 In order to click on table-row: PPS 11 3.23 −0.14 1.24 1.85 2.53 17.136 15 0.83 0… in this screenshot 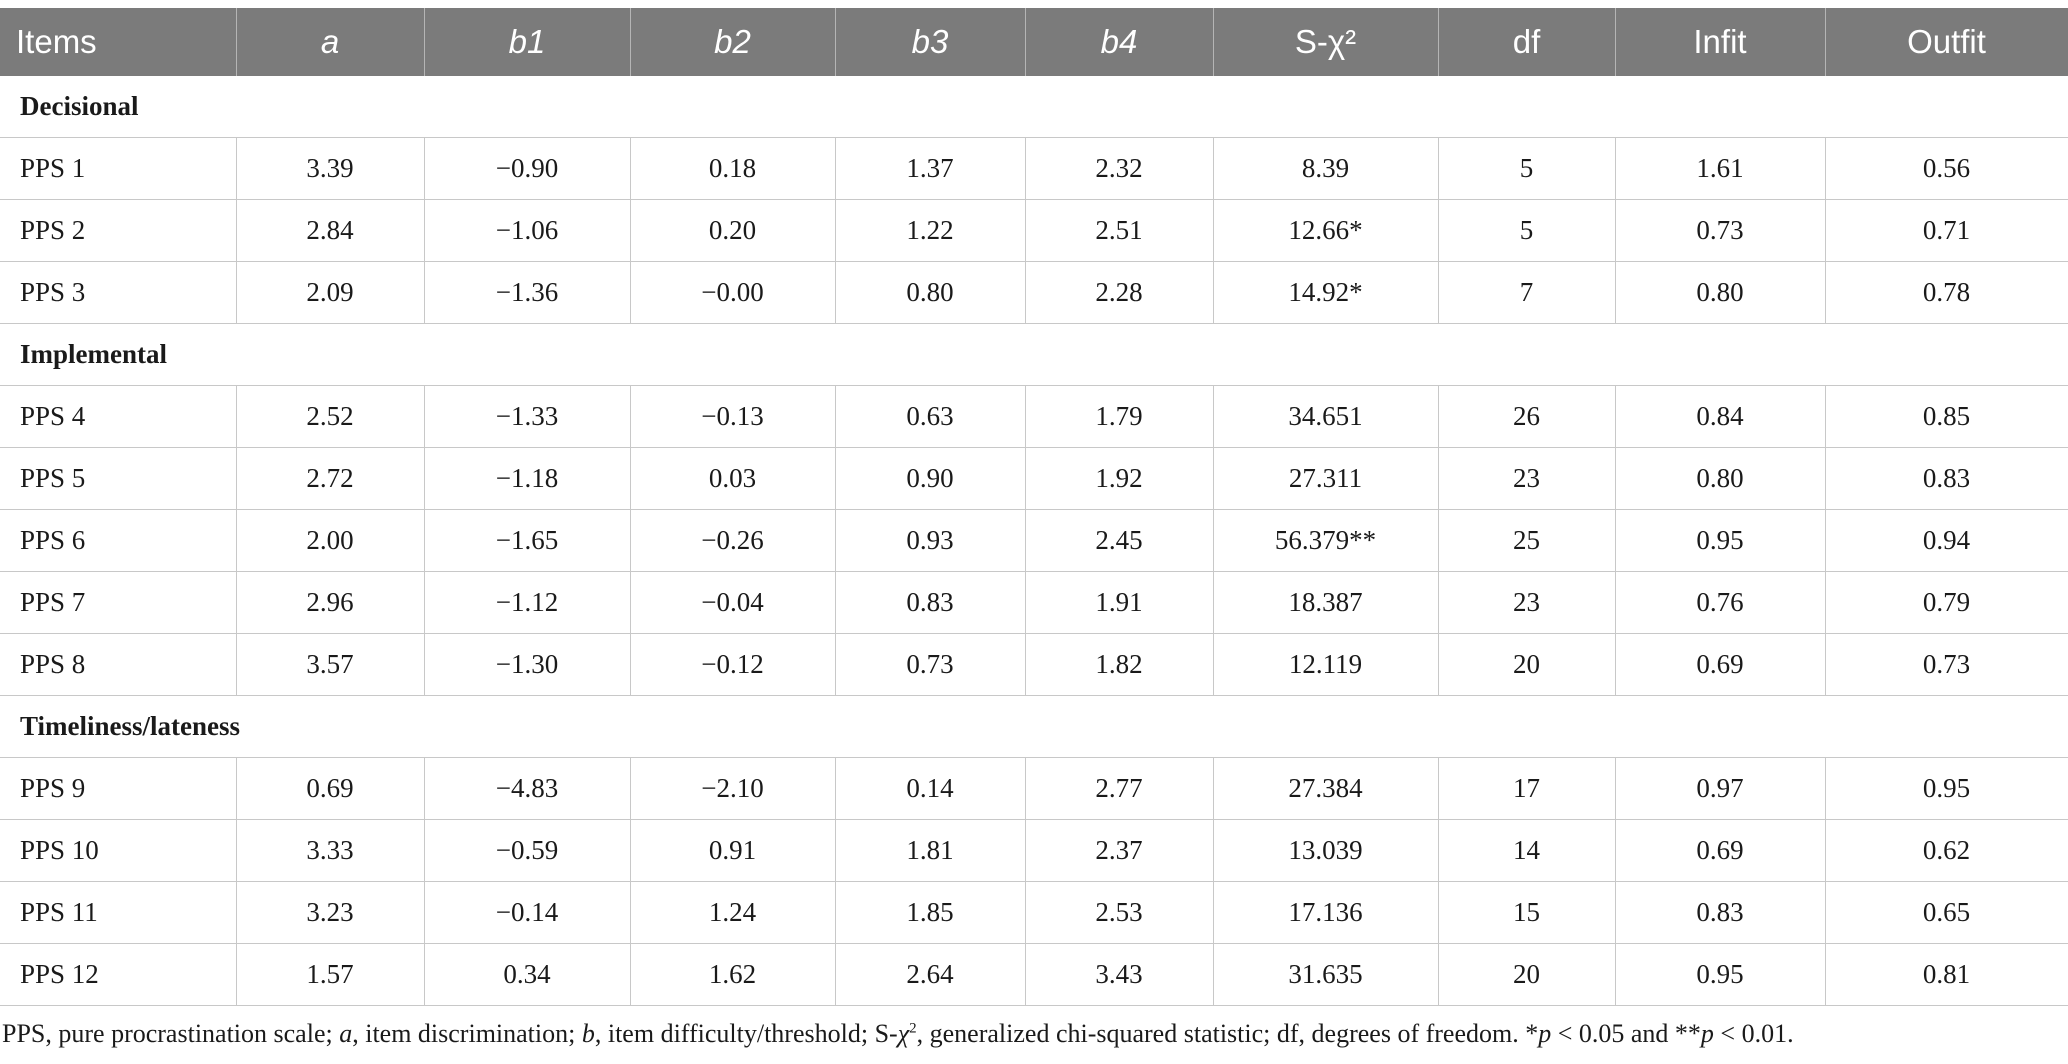, I will do `click(1034, 912)`.